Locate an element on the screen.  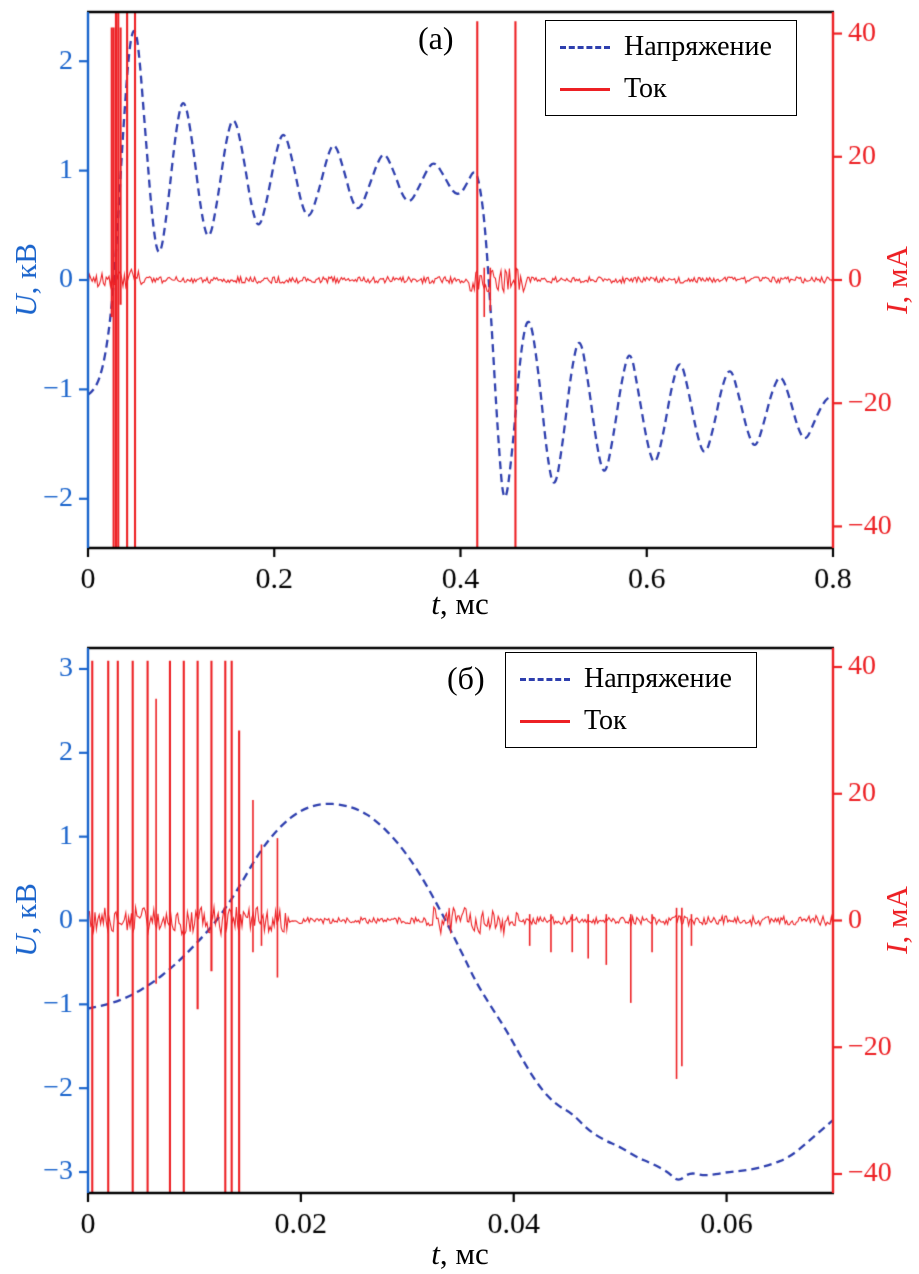
panel-label-a: (а) is located at coordinates (436, 38).